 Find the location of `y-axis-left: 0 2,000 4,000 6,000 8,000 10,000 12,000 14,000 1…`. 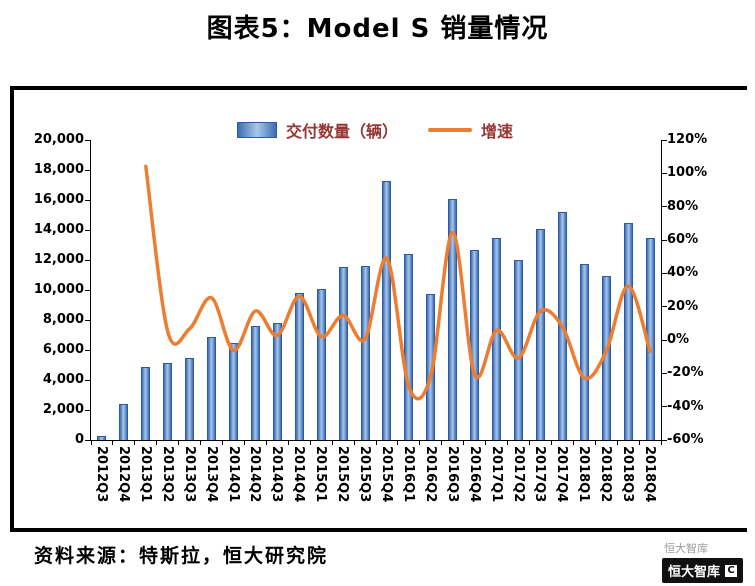

y-axis-left: 0 2,000 4,000 6,000 8,000 10,000 12,000 14,000 1… is located at coordinates (42, 289).